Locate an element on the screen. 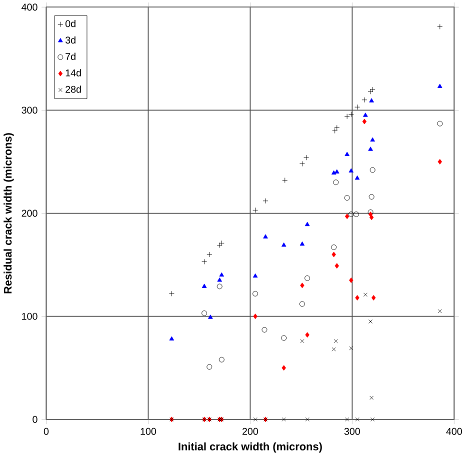  legend-label: 0d is located at coordinates (70, 24).